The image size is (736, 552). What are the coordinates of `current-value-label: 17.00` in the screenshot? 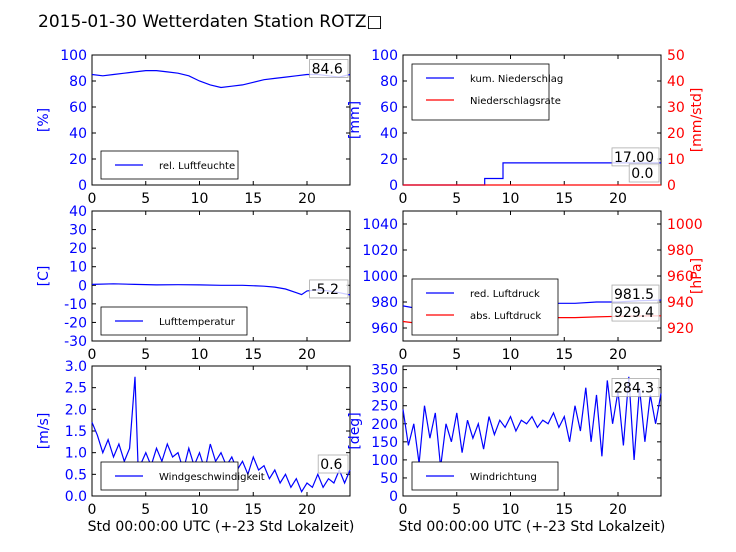 It's located at (634, 158).